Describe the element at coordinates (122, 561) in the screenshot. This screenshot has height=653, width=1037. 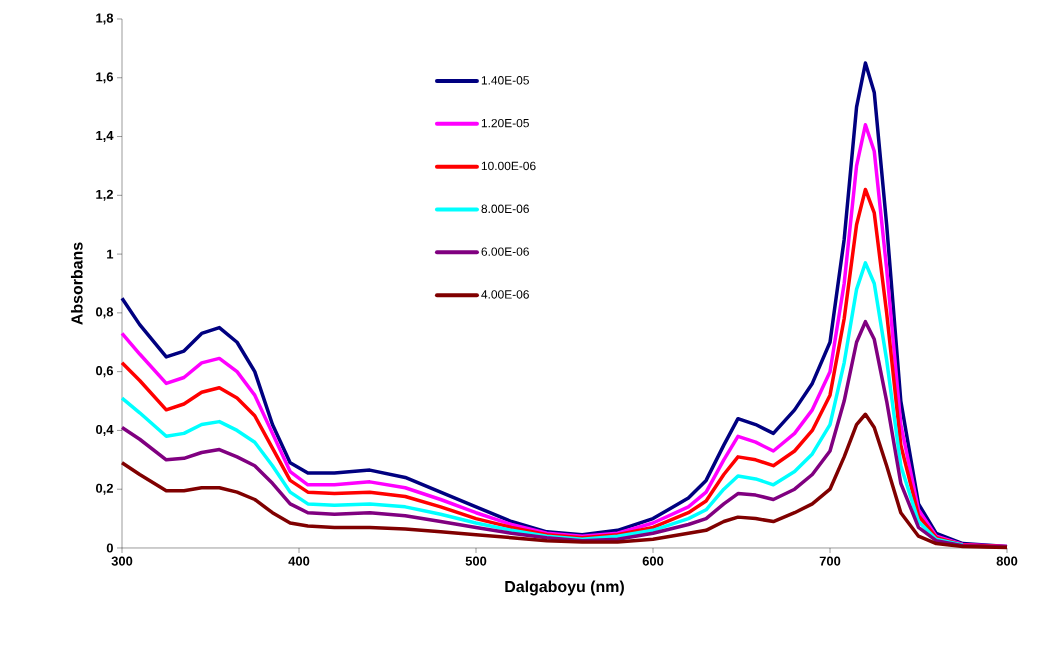
I see `x-tick-label: 300` at that location.